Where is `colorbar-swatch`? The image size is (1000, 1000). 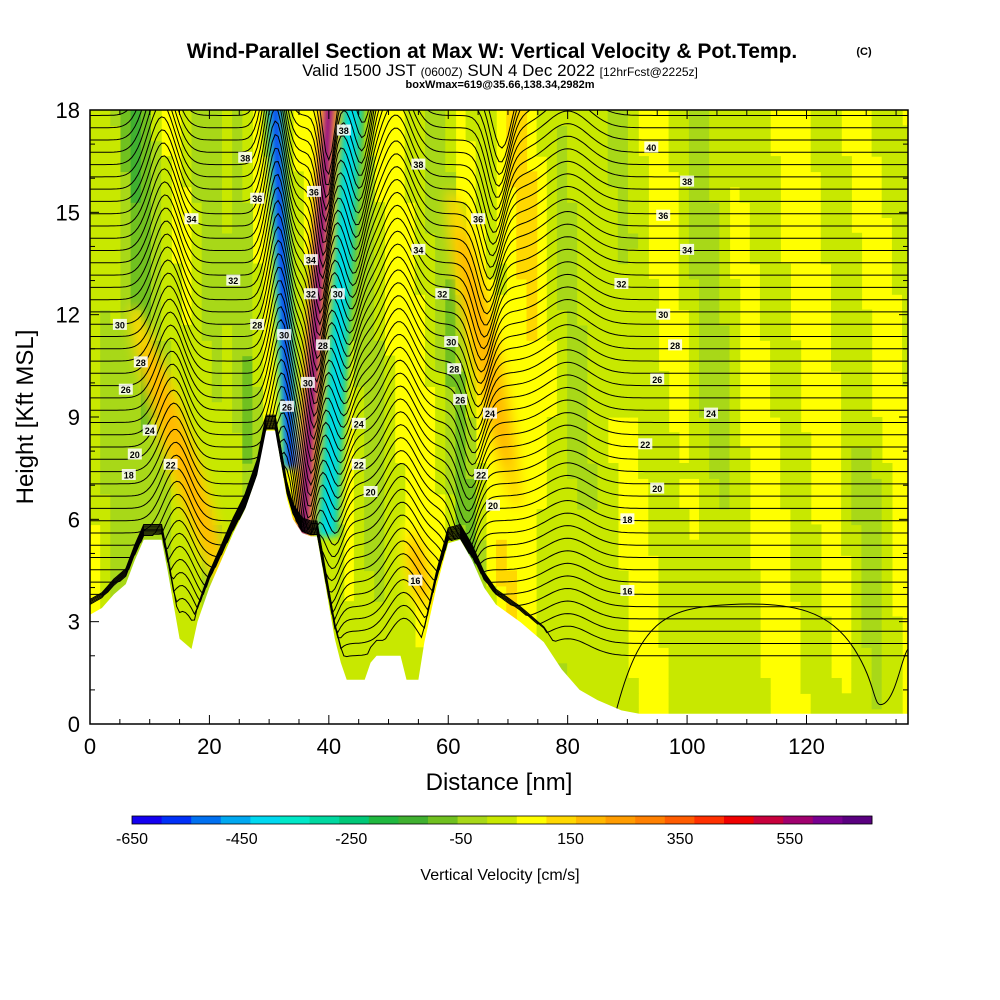
colorbar-swatch is located at coordinates (857, 820).